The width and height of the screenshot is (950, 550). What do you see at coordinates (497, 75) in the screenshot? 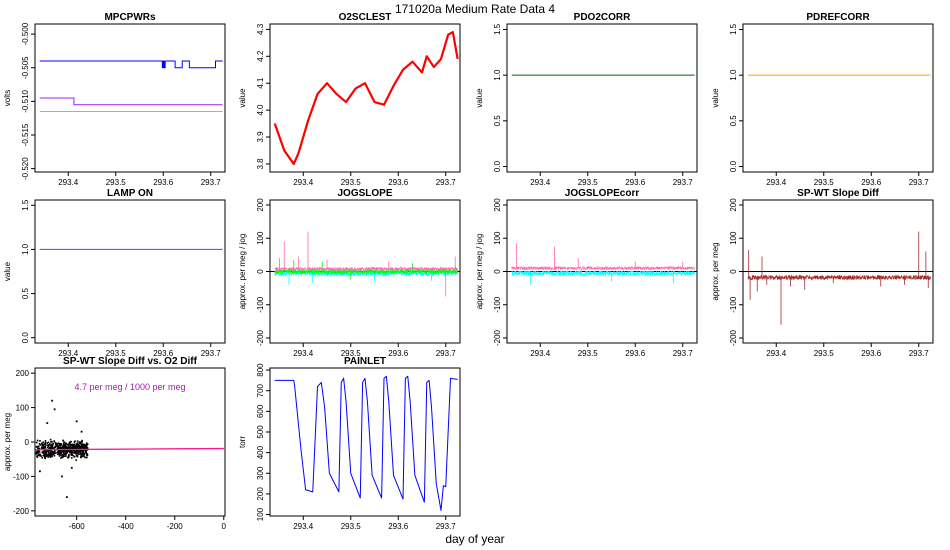
I see `y-tick-label: 1.0` at bounding box center [497, 75].